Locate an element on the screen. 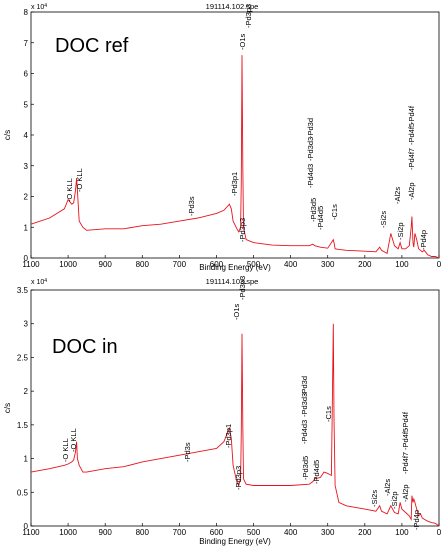 The width and height of the screenshot is (444, 550). y-tick-label: 2.5 is located at coordinates (23, 357).